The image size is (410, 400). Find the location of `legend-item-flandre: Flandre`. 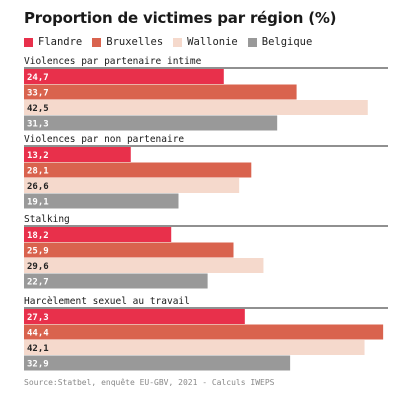

legend-item-flandre: Flandre is located at coordinates (53, 42).